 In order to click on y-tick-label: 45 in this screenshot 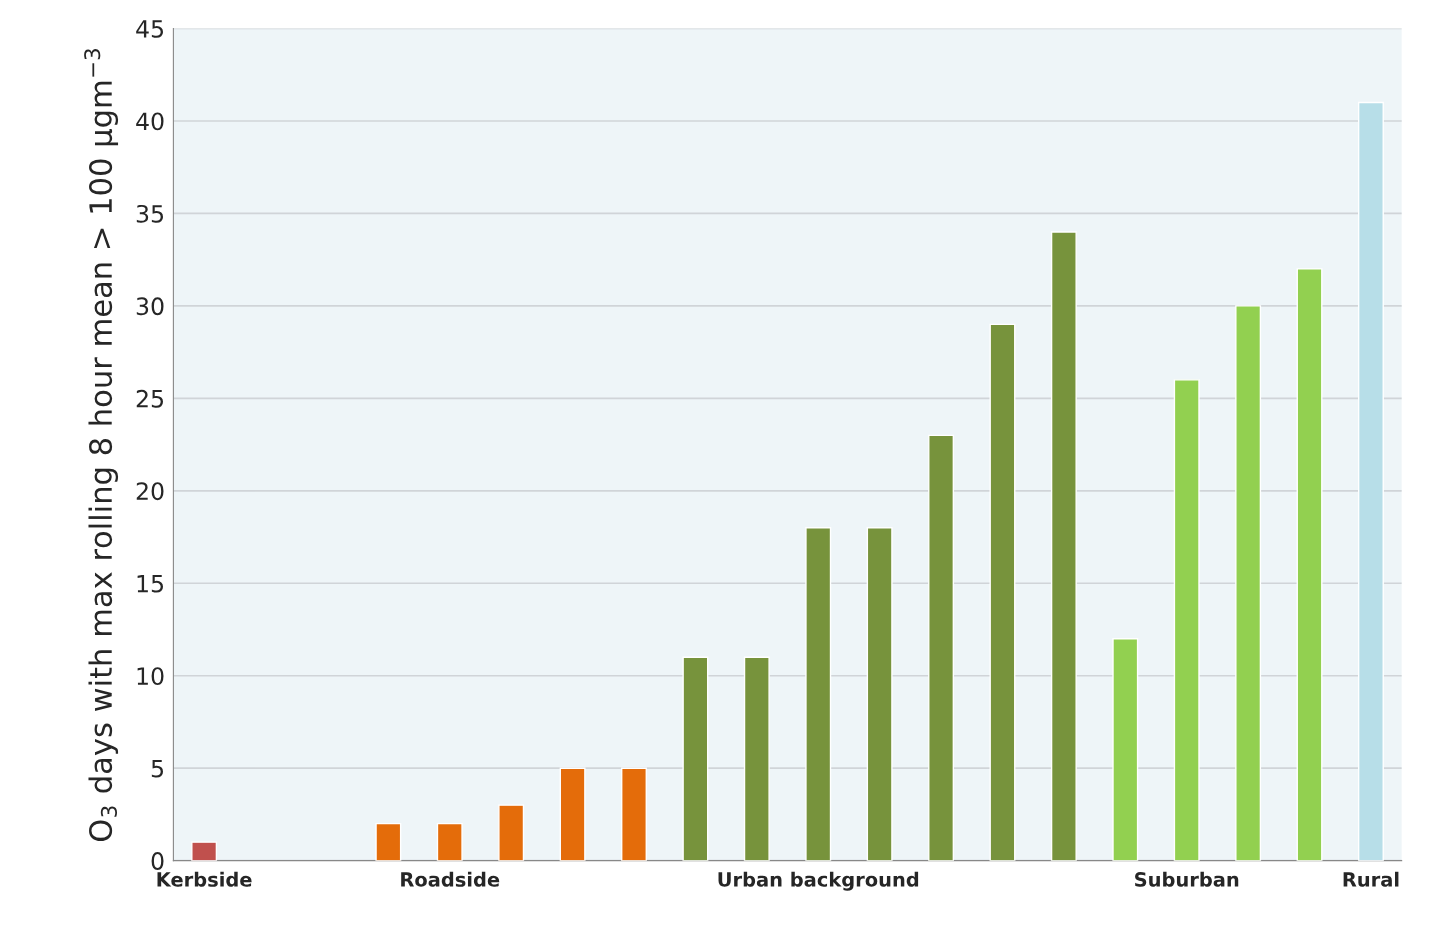, I will do `click(149, 29)`.